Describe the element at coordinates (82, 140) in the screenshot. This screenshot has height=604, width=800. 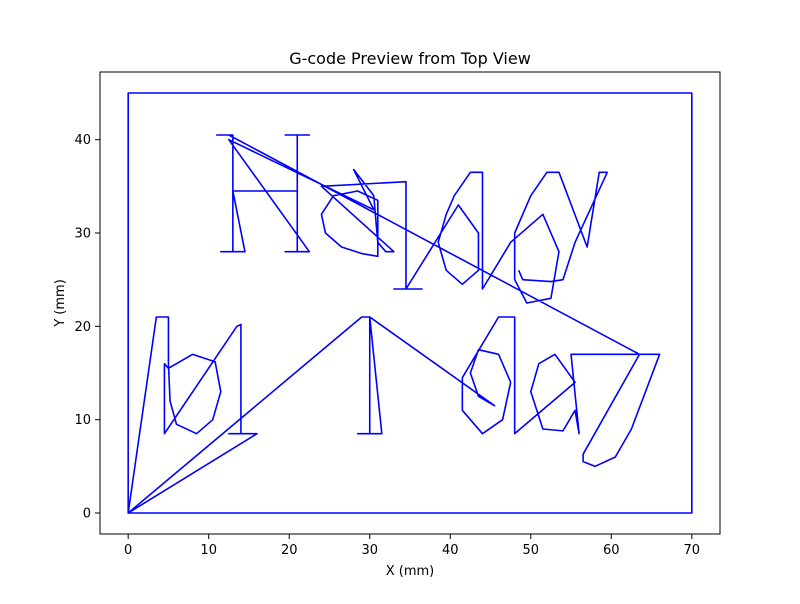
I see `y-tick-label: 40` at that location.